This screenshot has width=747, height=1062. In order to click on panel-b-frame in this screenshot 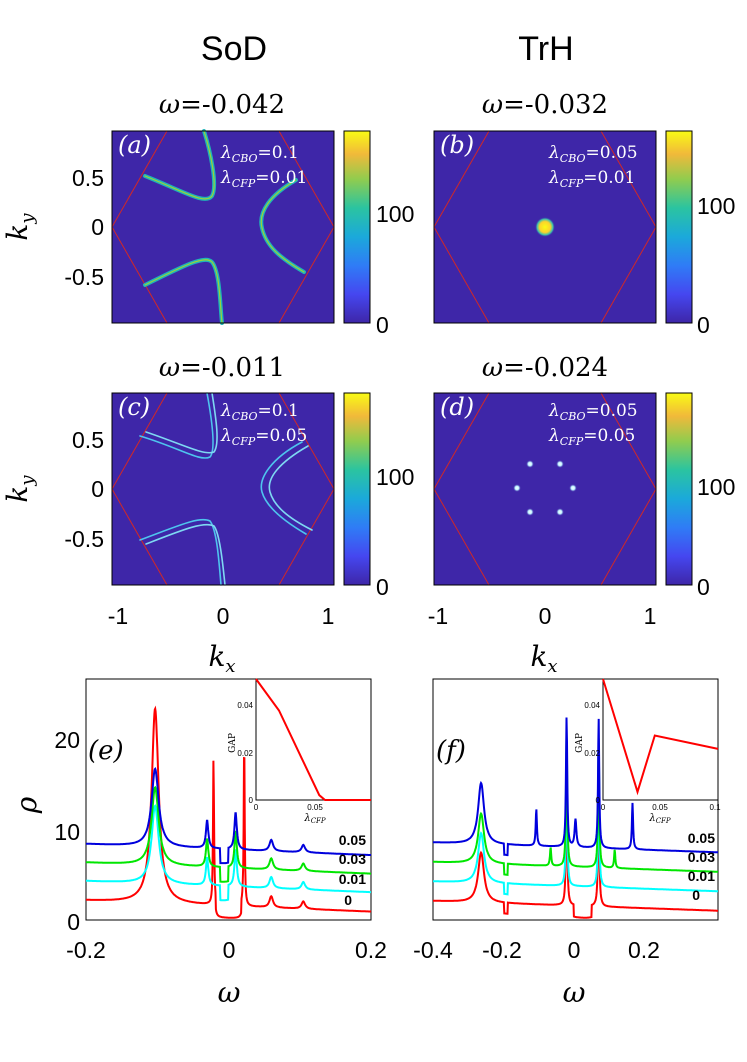, I will do `click(545, 227)`.